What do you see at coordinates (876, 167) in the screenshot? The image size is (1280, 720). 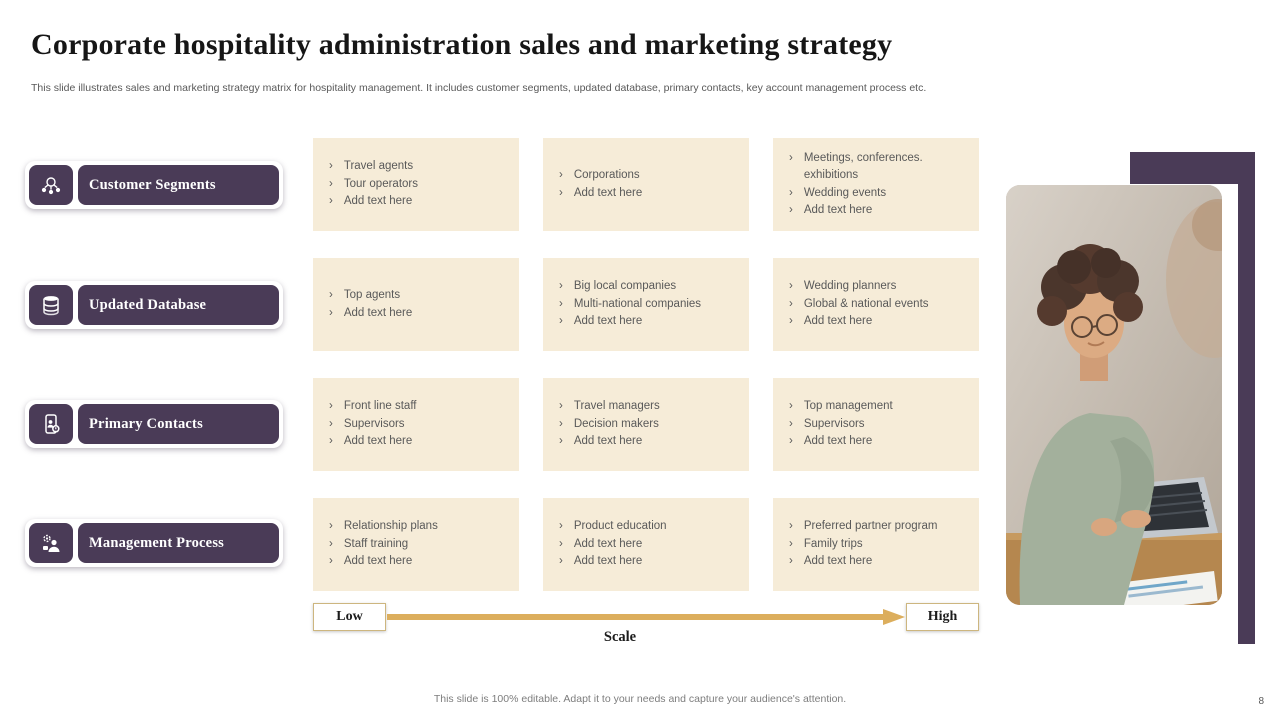 I see `bullet-item: Meetings, conferences. exhibitions` at bounding box center [876, 167].